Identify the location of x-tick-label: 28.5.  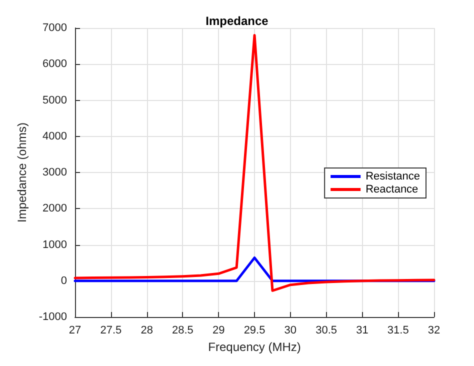
(183, 330).